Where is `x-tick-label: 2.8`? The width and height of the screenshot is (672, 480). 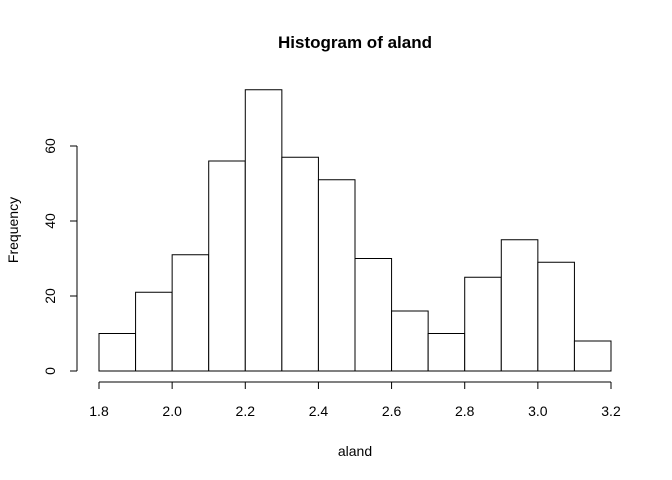
x-tick-label: 2.8 is located at coordinates (465, 411).